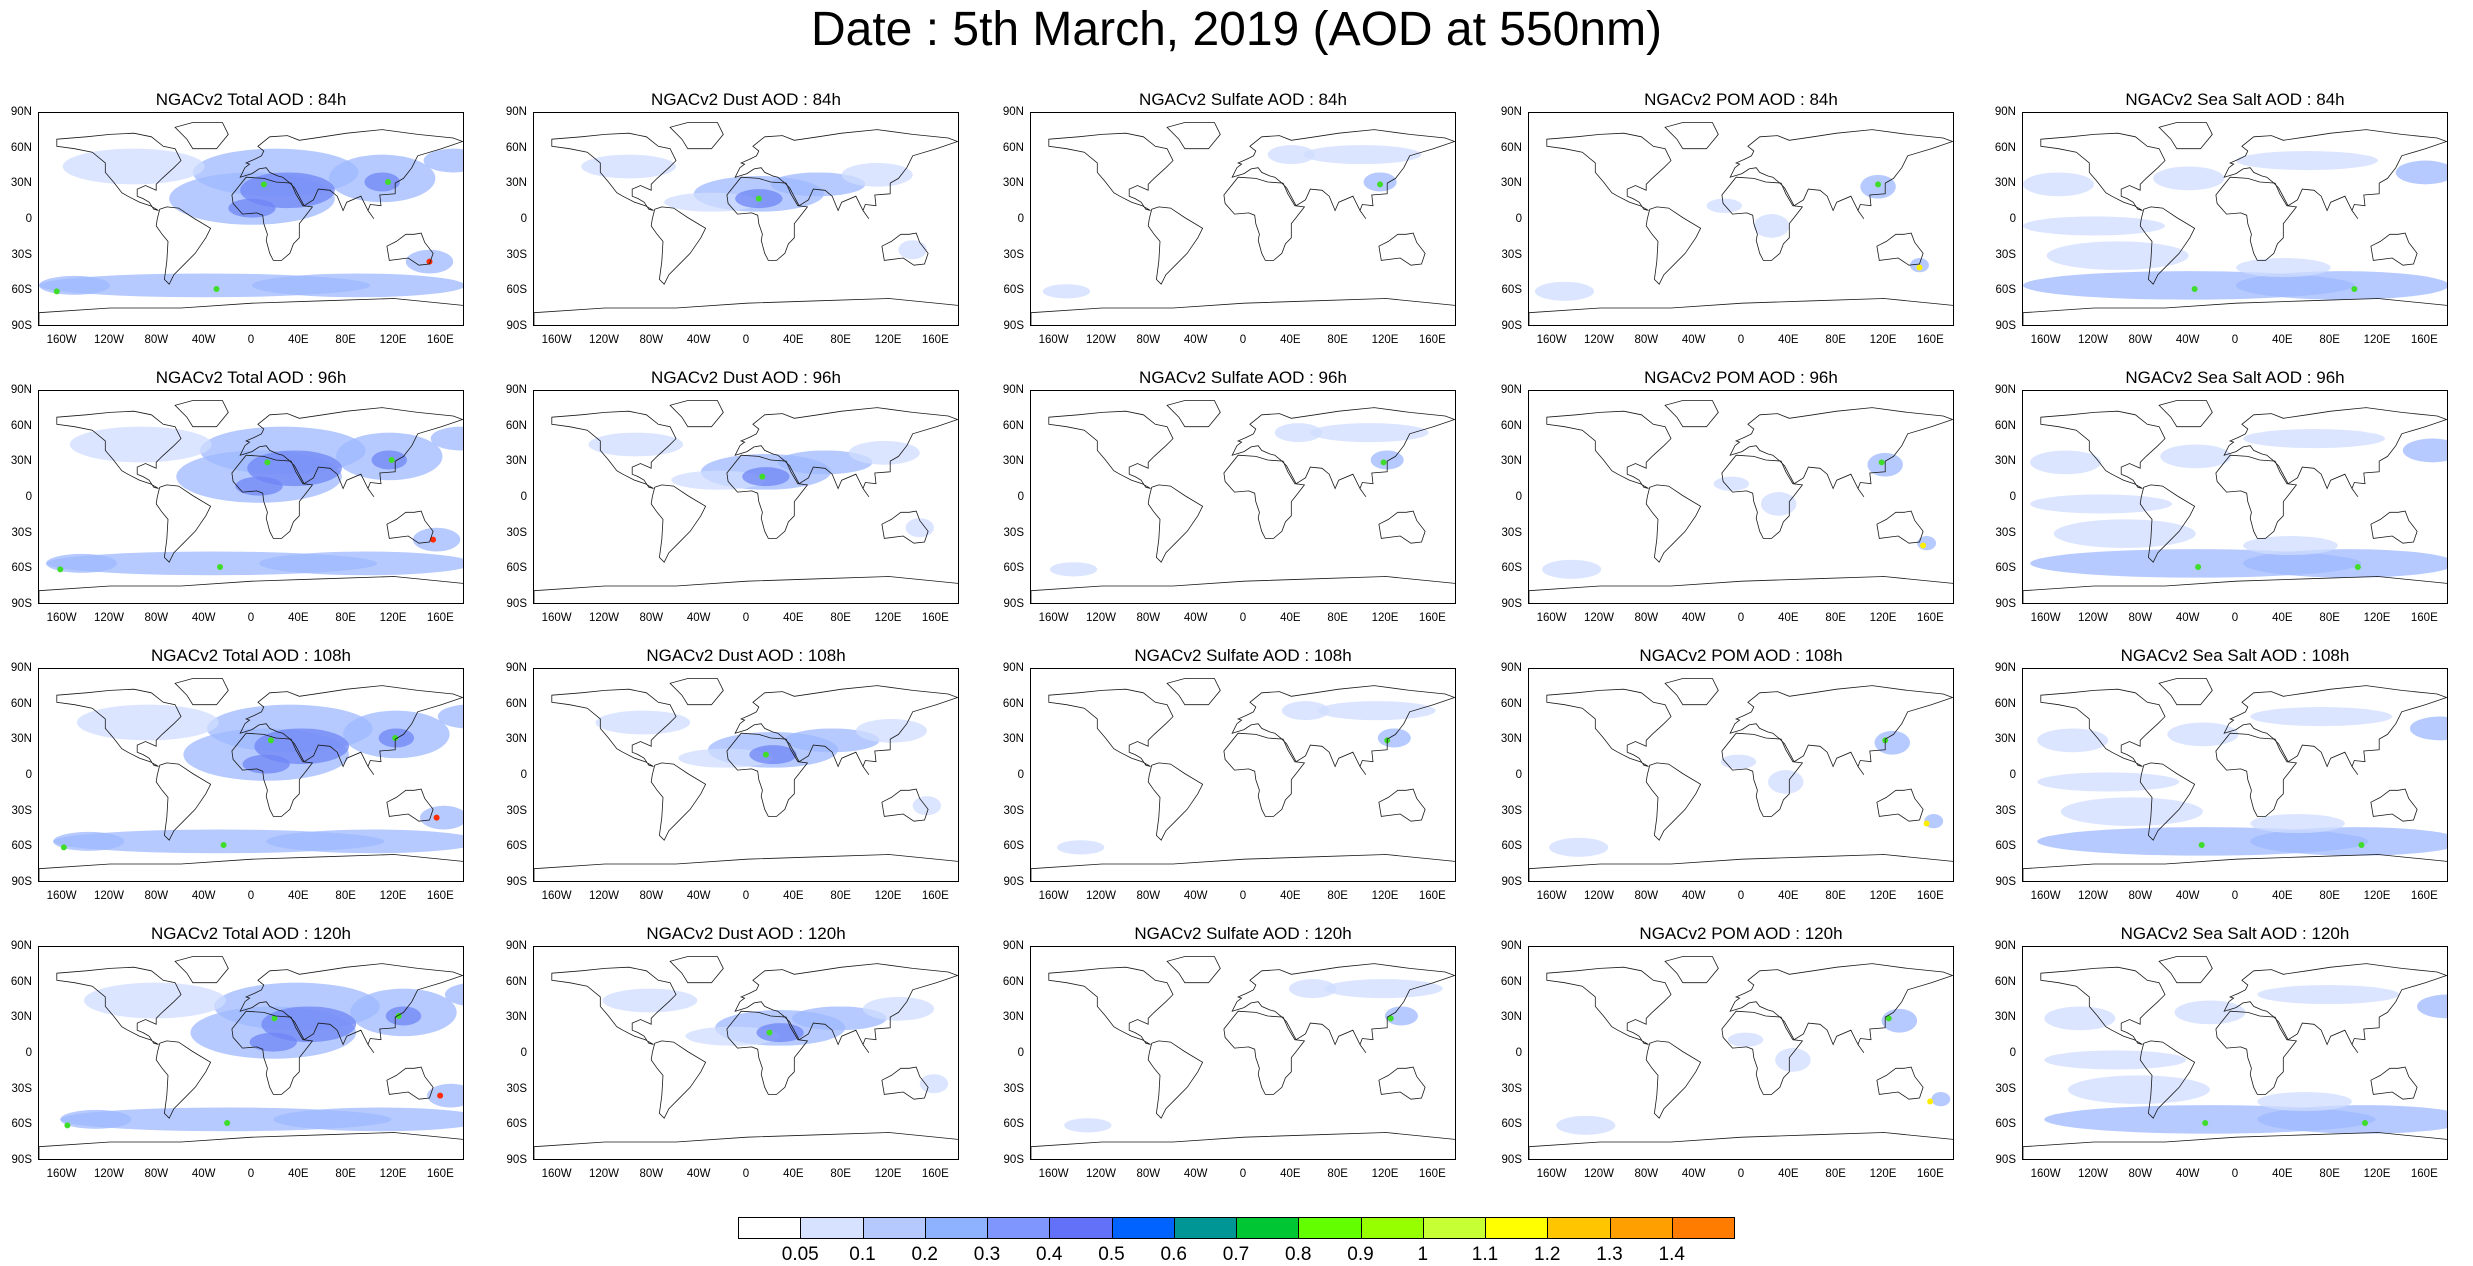 This screenshot has width=2473, height=1266. I want to click on panel-title: NGACv2 Sea Salt AOD : 84h, so click(2235, 99).